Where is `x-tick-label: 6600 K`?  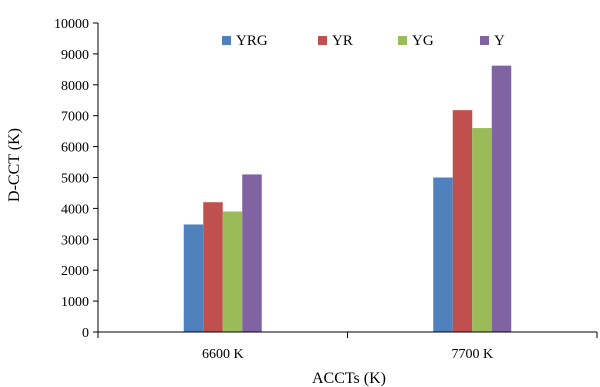
x-tick-label: 6600 K is located at coordinates (223, 354).